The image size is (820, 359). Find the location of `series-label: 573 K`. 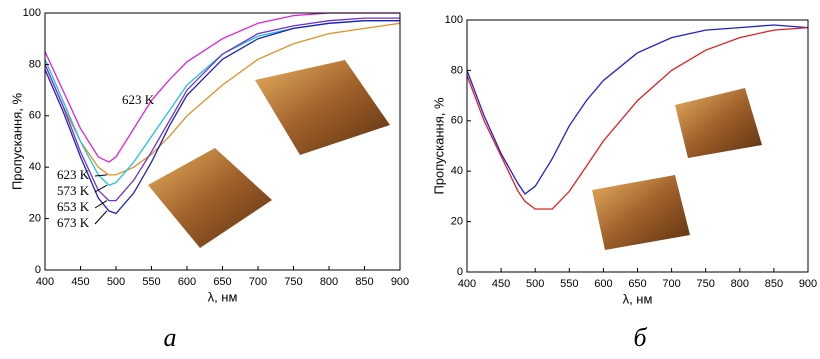

series-label: 573 K is located at coordinates (73, 190).